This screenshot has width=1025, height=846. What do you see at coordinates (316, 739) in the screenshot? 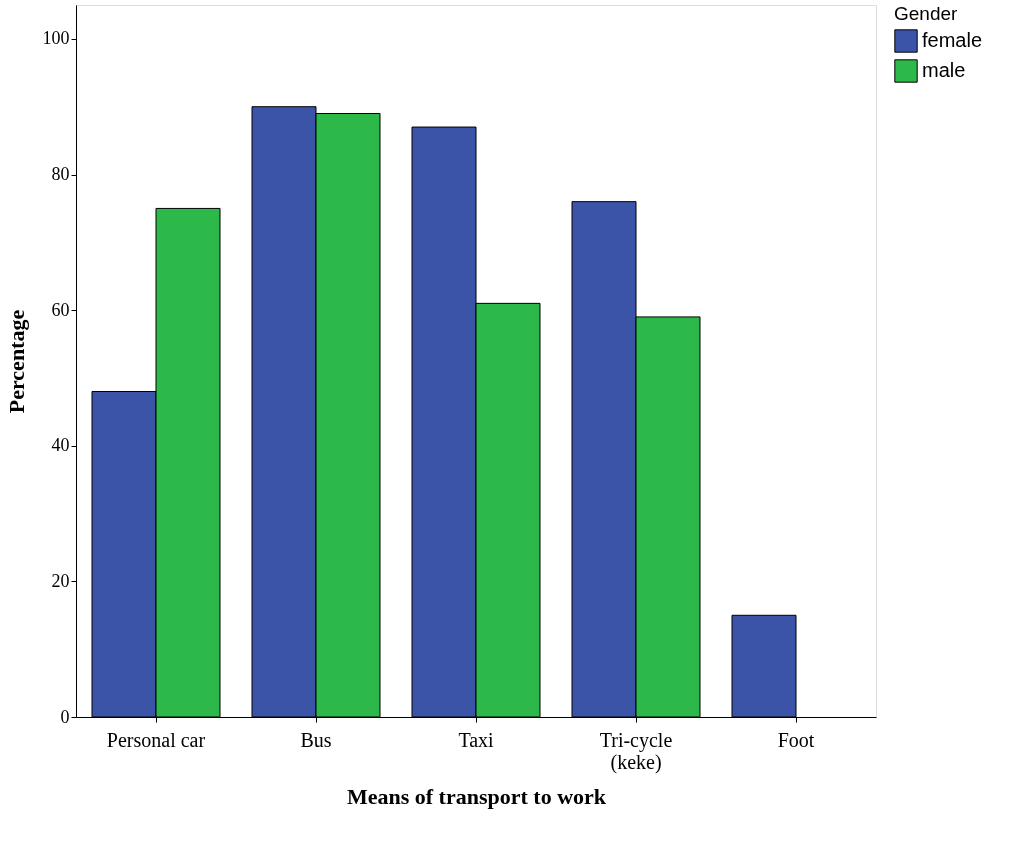
I see `x-tick-label: Bus` at bounding box center [316, 739].